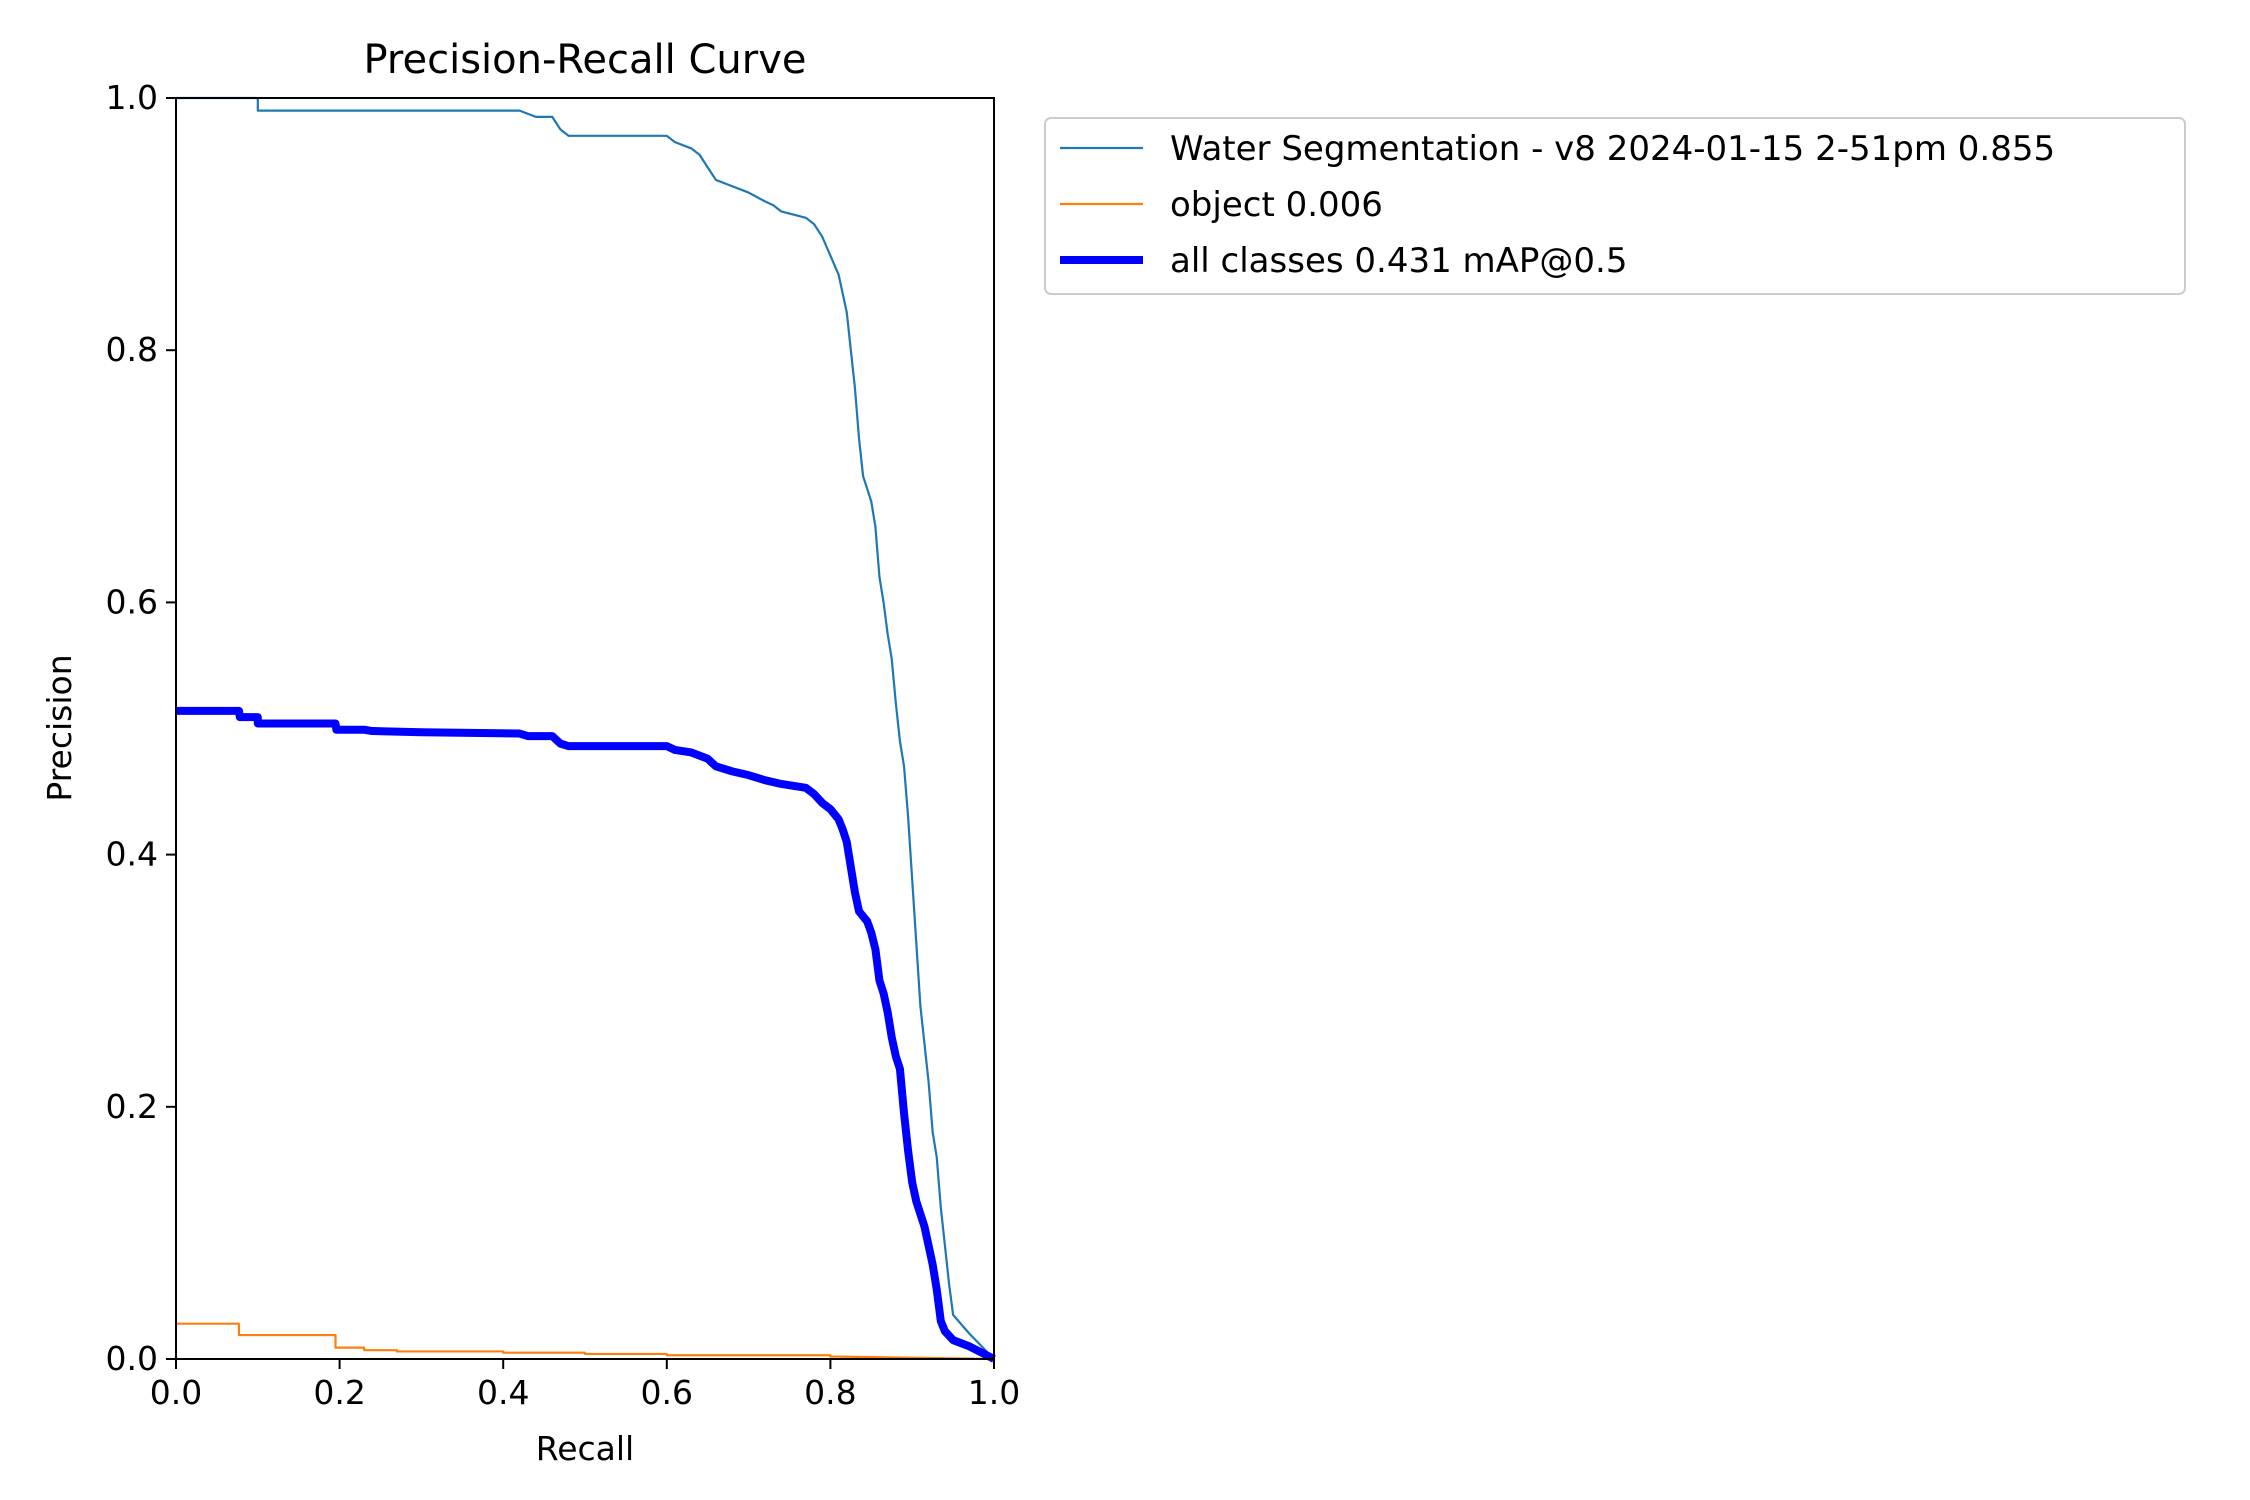 This screenshot has width=2250, height=1500. What do you see at coordinates (141, 728) in the screenshot?
I see `y-axis-ticks: 0.0 0.2 0.4 0.6 0.8 1.0` at bounding box center [141, 728].